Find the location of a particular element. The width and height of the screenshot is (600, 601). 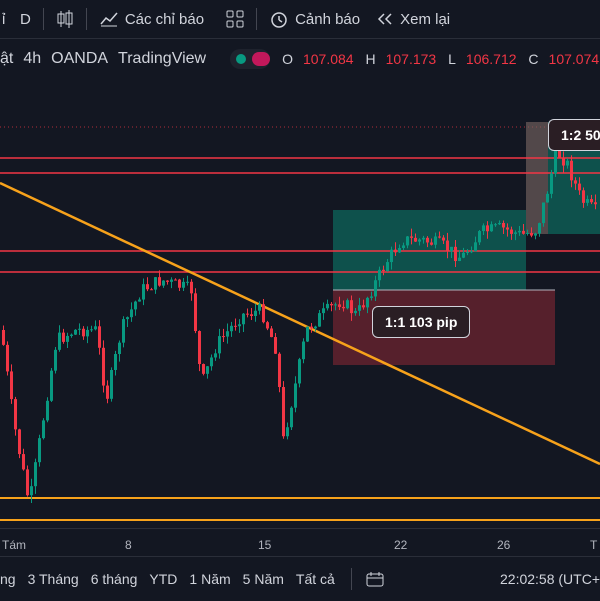

alerts-button: Cảnh báo is located at coordinates (314, 19).